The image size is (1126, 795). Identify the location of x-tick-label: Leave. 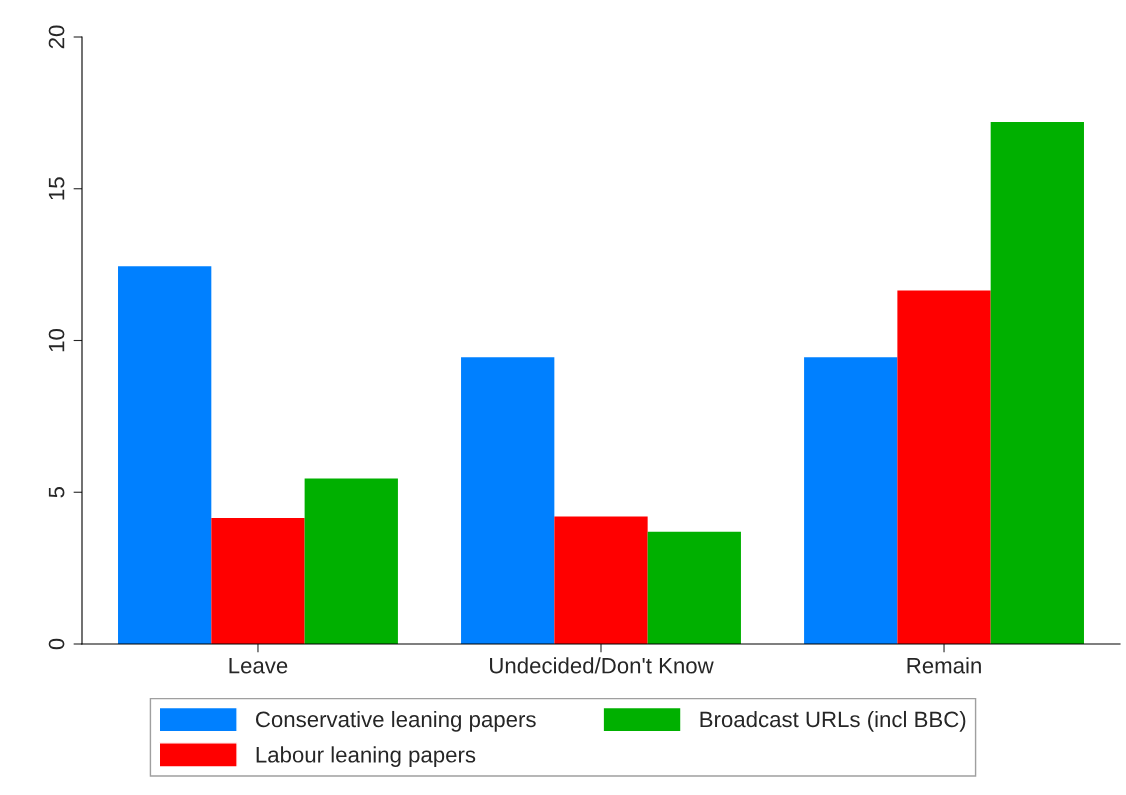
(258, 666).